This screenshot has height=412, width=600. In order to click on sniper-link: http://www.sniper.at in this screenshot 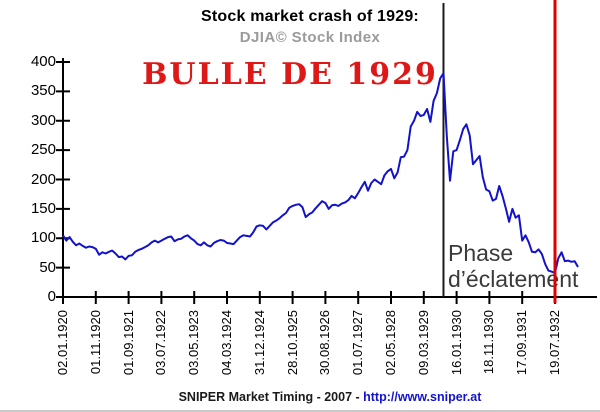, I will do `click(422, 397)`.